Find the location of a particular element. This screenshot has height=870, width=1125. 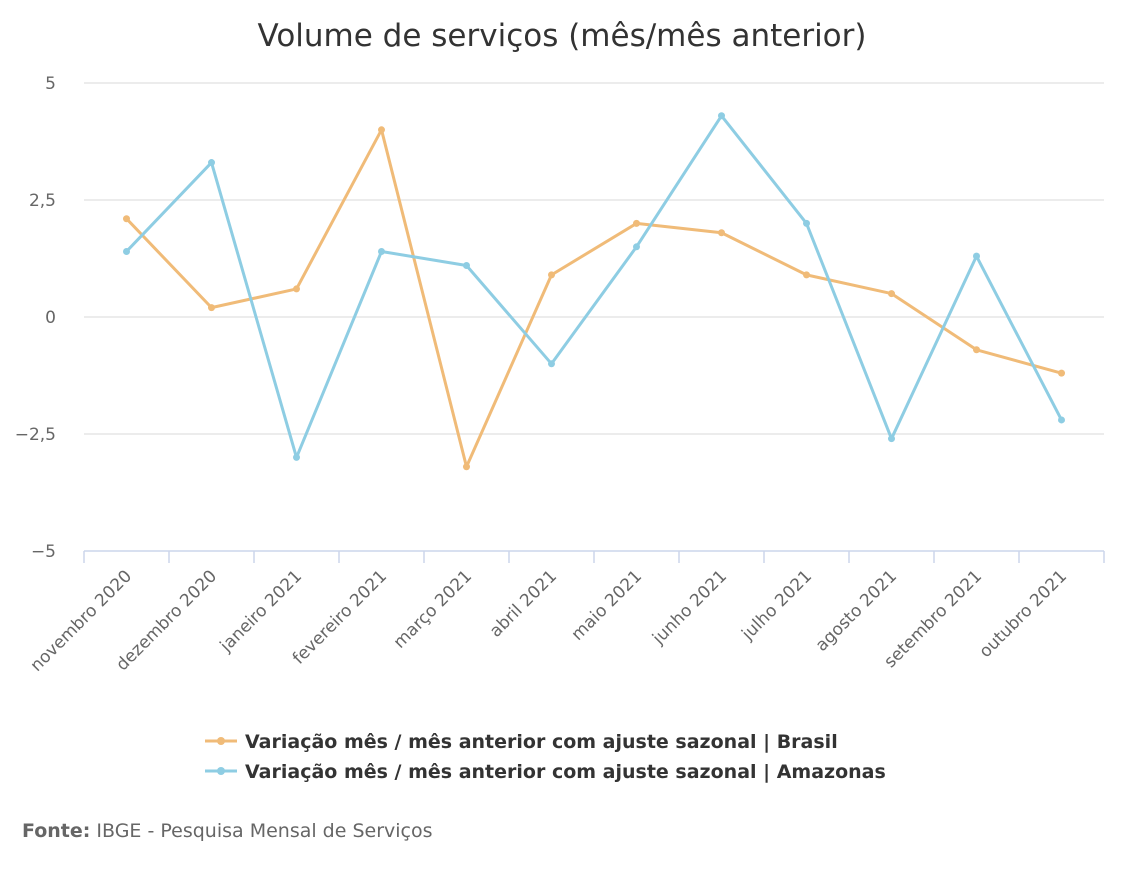

x-tick-label: outubro 2021 is located at coordinates (1024, 614).